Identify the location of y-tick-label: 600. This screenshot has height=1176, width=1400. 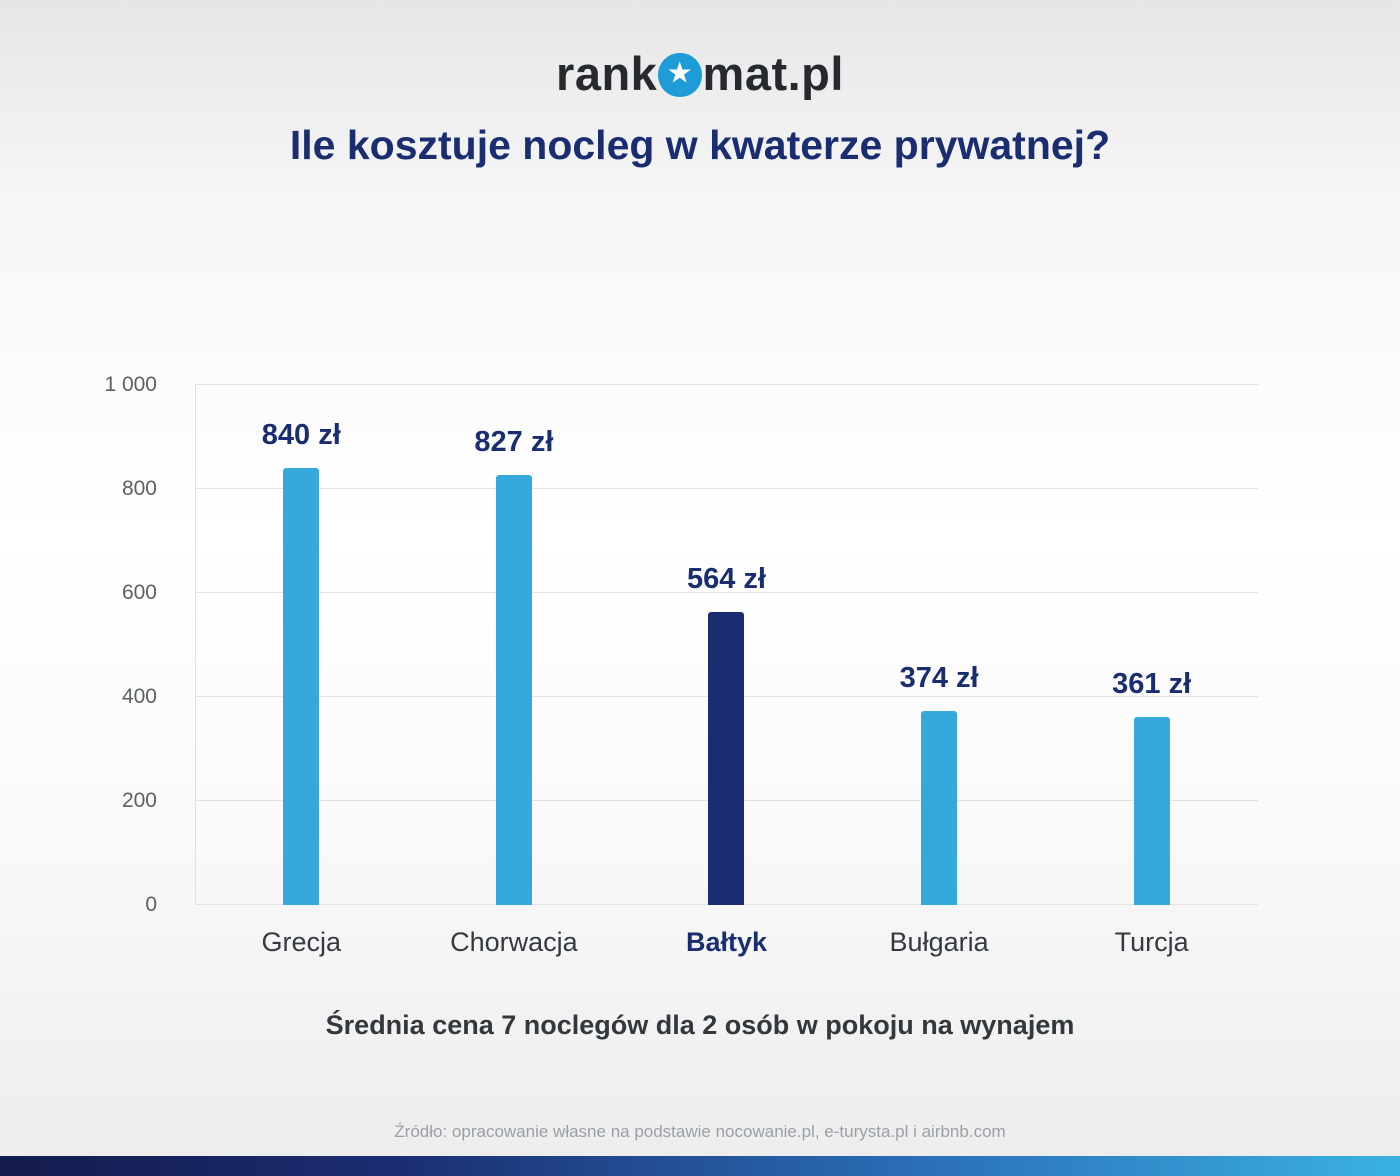
(139, 592).